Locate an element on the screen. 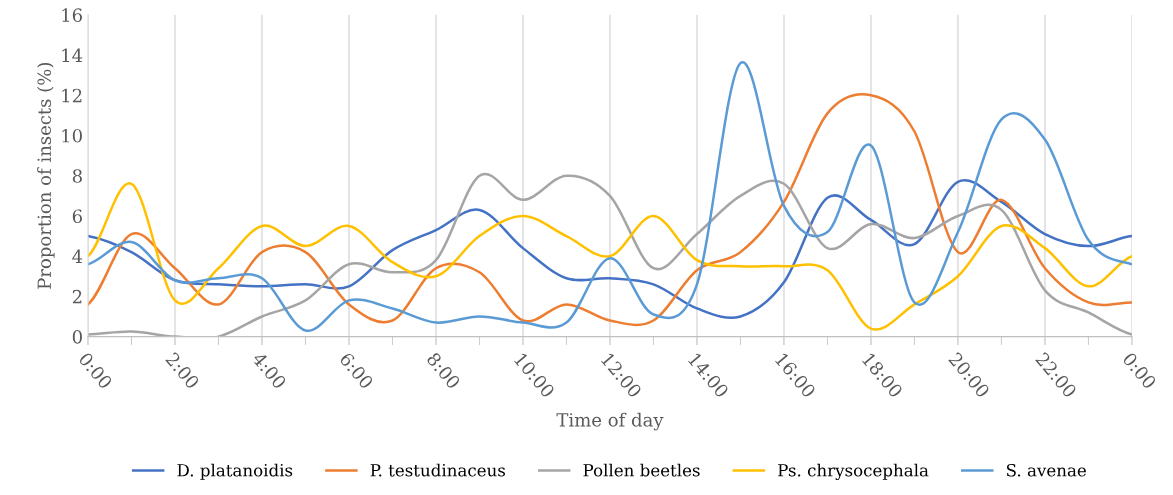 The width and height of the screenshot is (1173, 495). y-tick-label: 12 is located at coordinates (72, 95).